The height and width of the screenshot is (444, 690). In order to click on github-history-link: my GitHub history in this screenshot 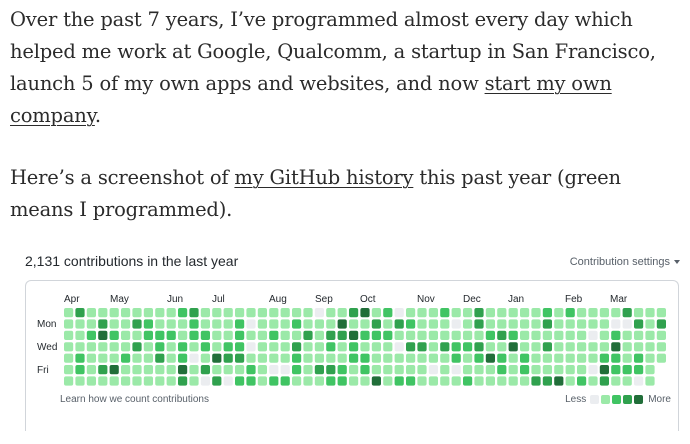, I will do `click(324, 177)`.